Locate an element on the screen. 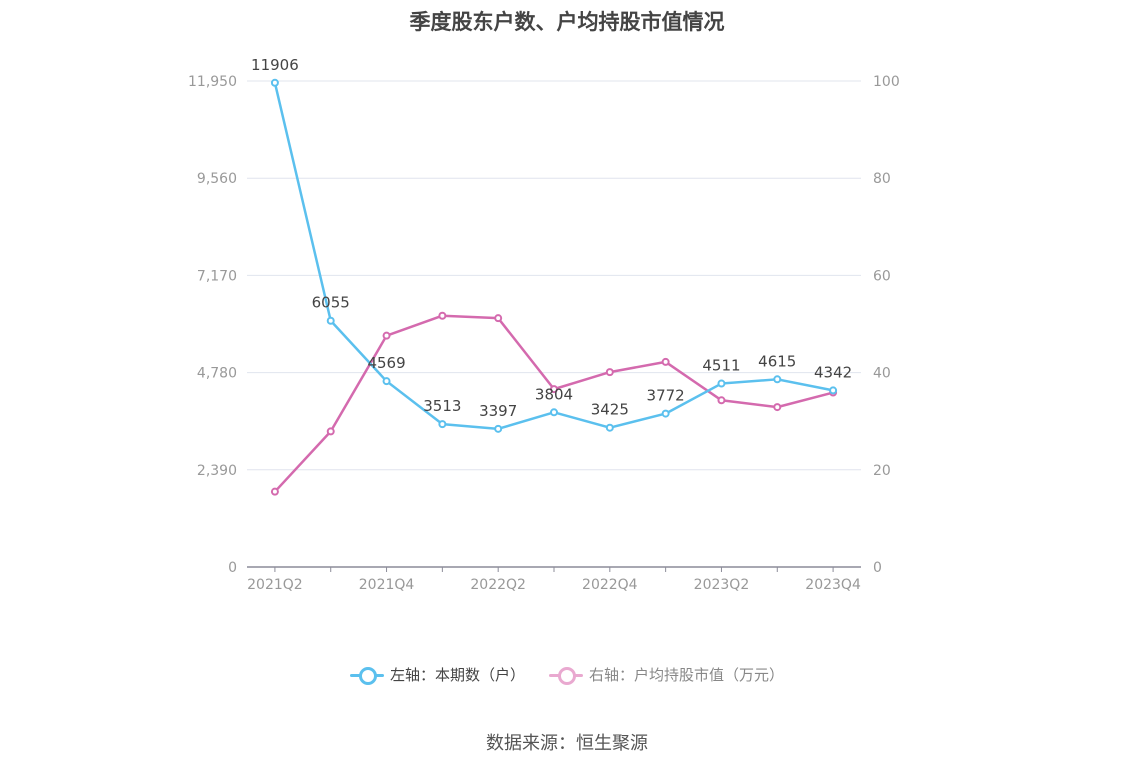  right-tick-label: 100 is located at coordinates (886, 82).